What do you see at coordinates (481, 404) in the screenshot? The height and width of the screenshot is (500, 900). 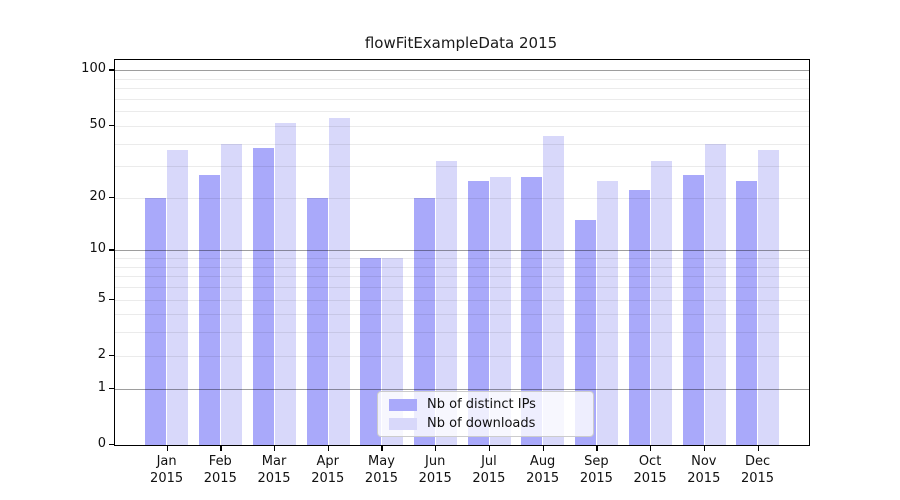 I see `legend-label-distinct-ips: Nb of distinct IPs` at bounding box center [481, 404].